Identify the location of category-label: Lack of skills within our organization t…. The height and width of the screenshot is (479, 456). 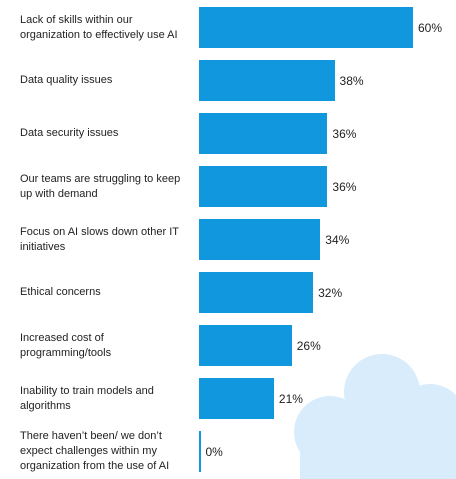
(99, 27).